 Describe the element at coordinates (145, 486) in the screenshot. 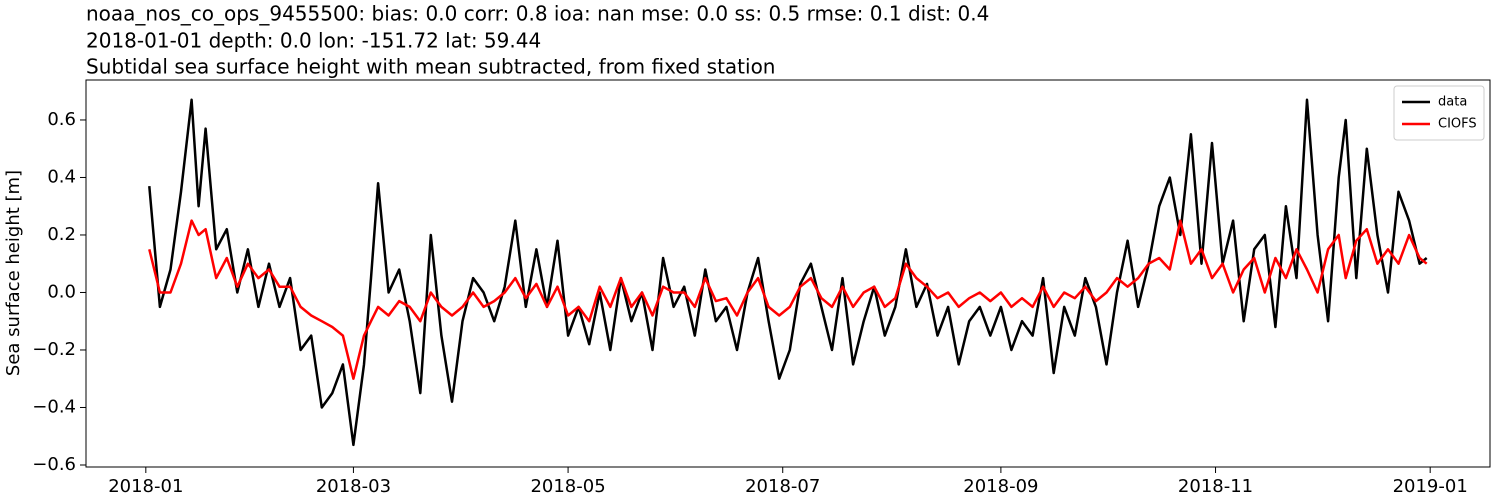

I see `x-tick-label: 2018-01` at that location.